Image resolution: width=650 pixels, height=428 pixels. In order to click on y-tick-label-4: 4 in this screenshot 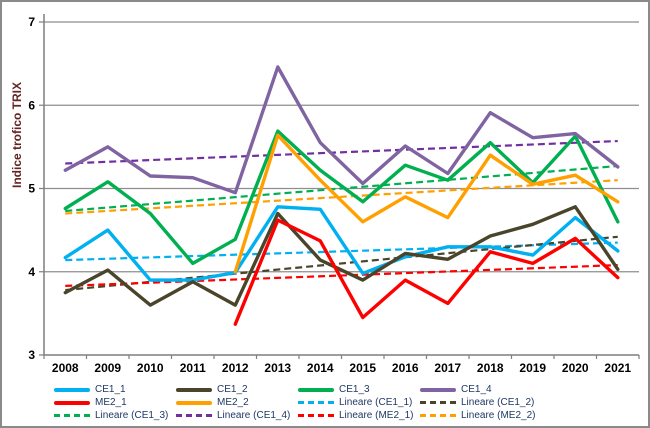, I will do `click(31, 272)`.